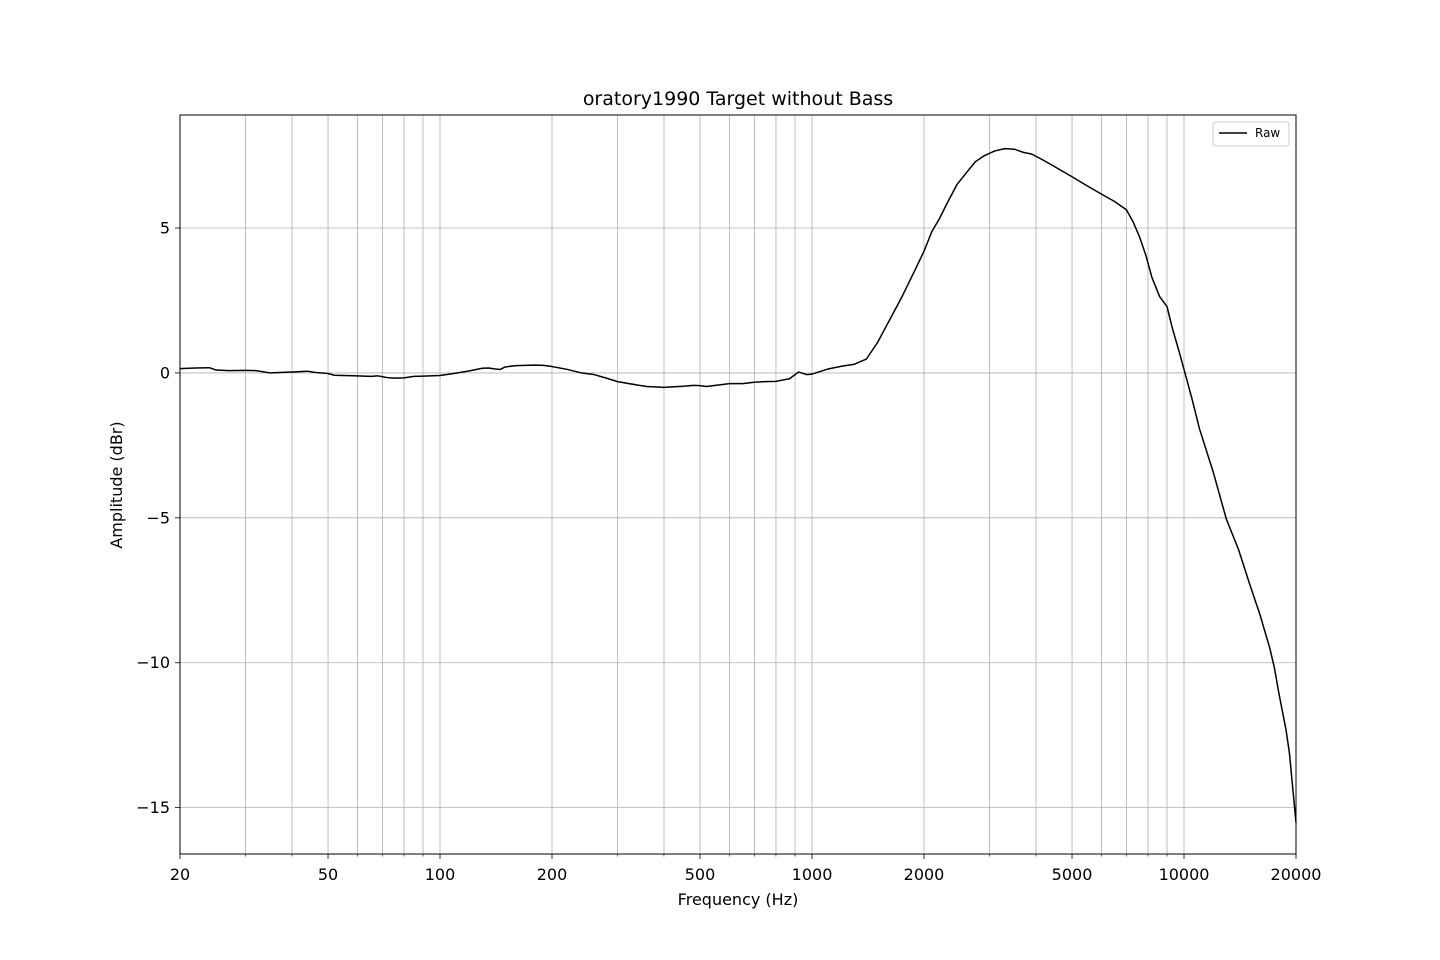 This screenshot has height=960, width=1440. Describe the element at coordinates (165, 228) in the screenshot. I see `y-tick-label: 5` at that location.